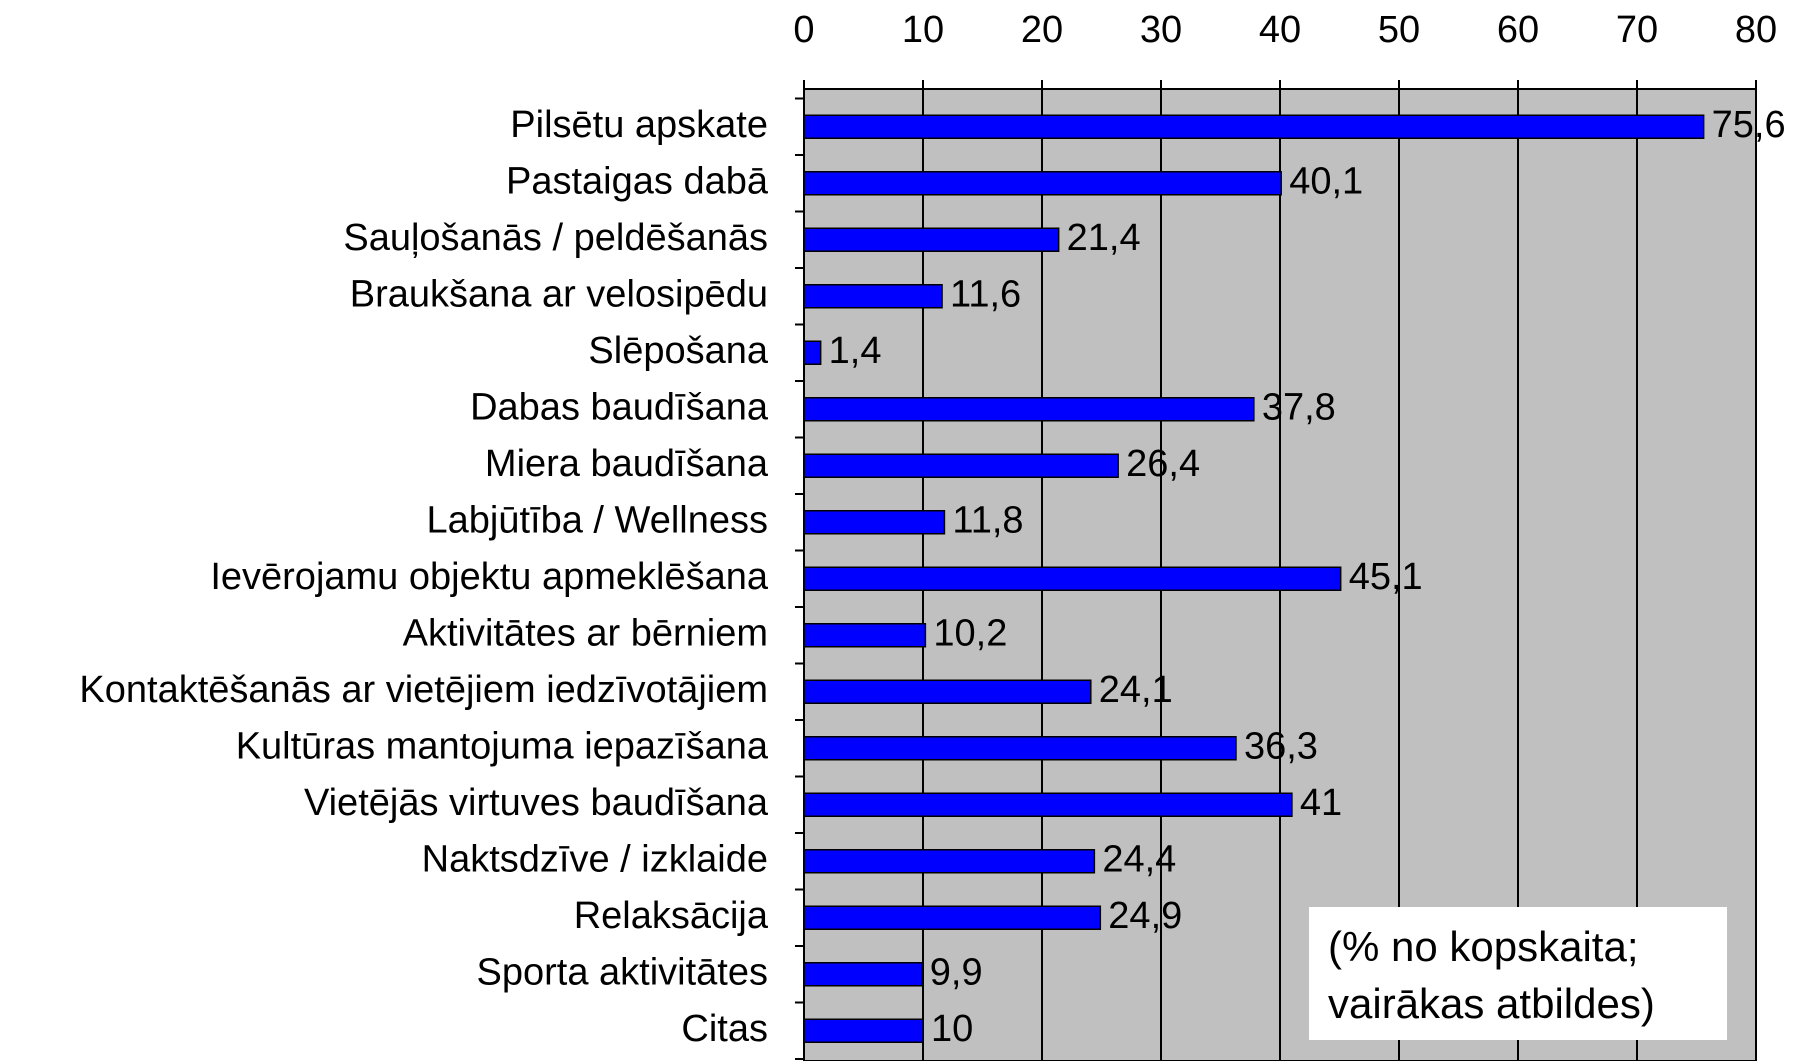  What do you see at coordinates (598, 520) in the screenshot?
I see `y-tick-label: Labjūtība / Wellness` at bounding box center [598, 520].